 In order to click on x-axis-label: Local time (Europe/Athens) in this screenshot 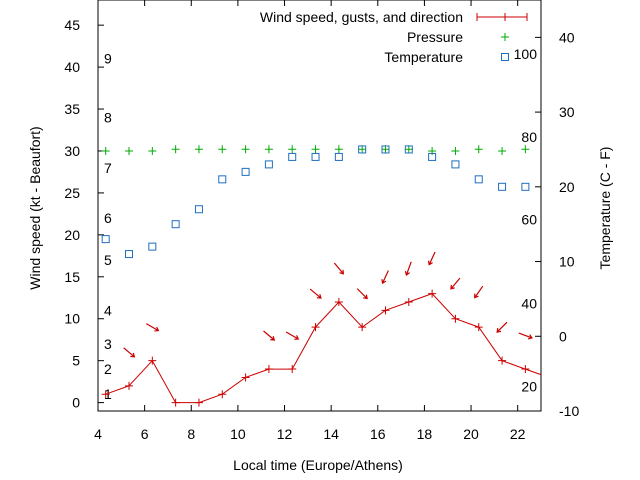, I will do `click(318, 465)`.